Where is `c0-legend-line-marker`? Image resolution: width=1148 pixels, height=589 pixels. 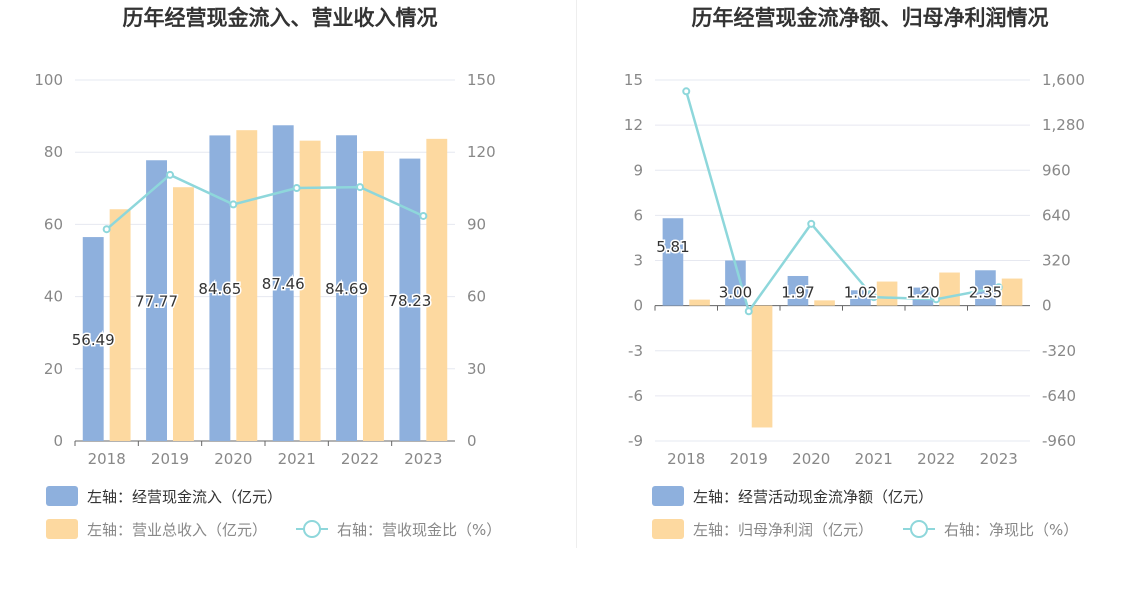 c0-legend-line-marker is located at coordinates (312, 529).